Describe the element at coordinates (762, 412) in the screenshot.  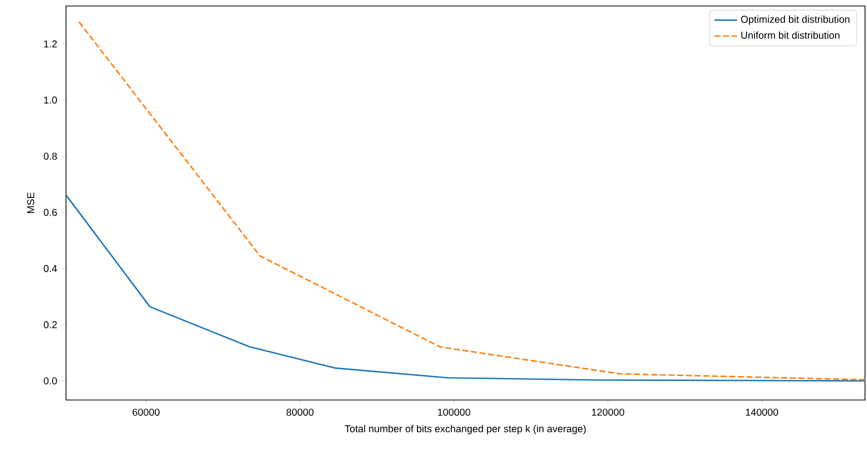
I see `x-tick-label: 140000` at that location.